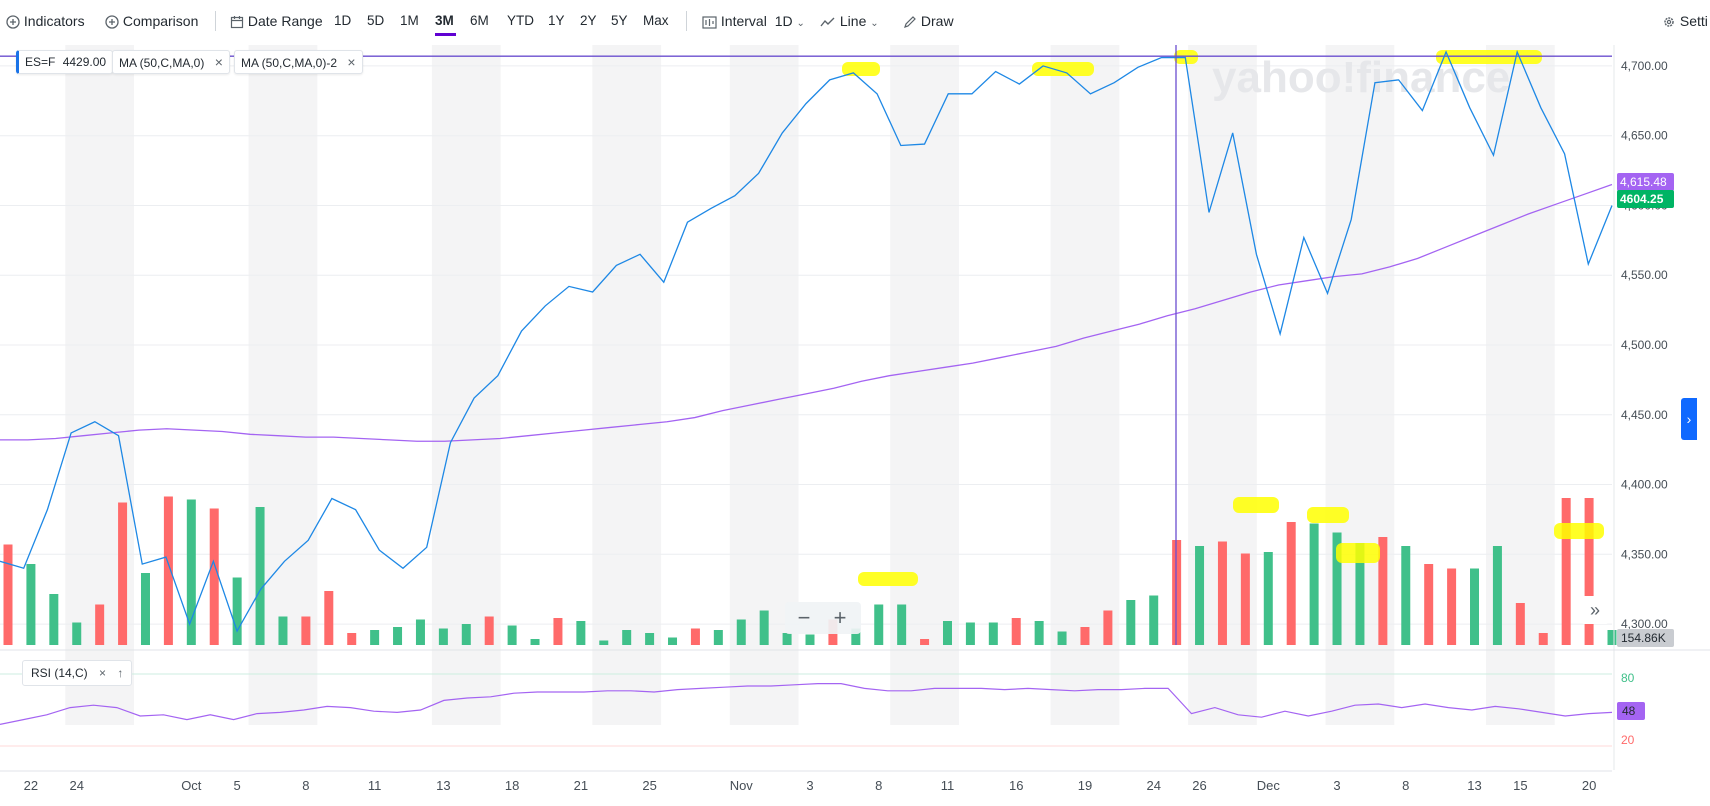  I want to click on x-tick-label: 20, so click(1589, 785).